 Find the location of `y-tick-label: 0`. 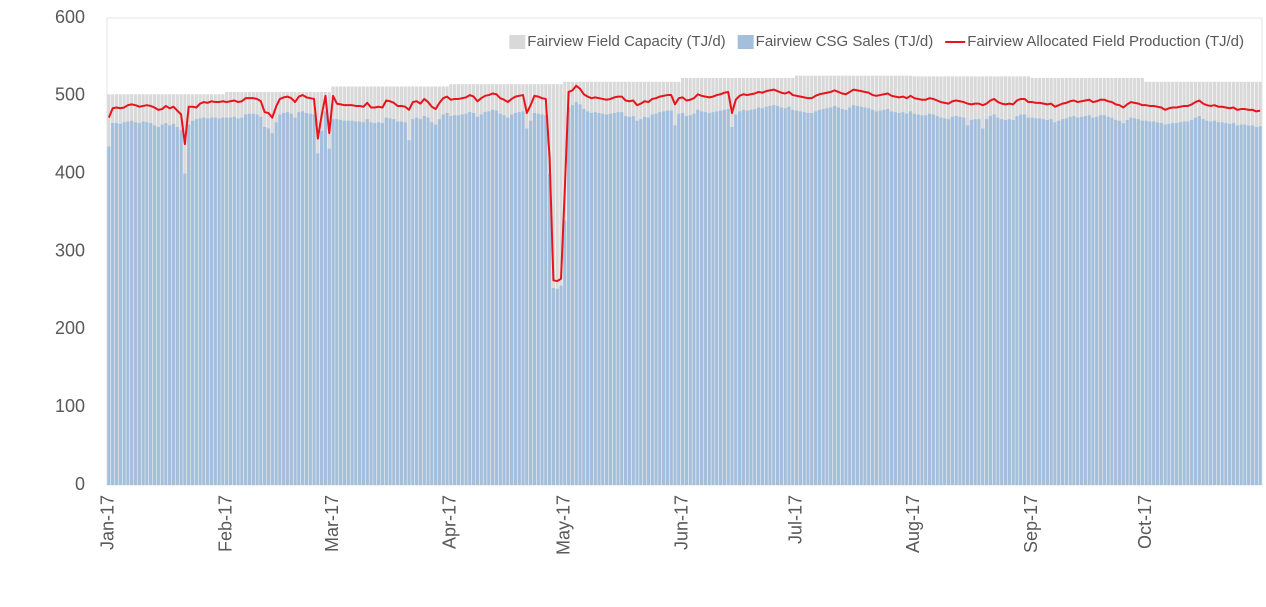

y-tick-label: 0 is located at coordinates (80, 484).